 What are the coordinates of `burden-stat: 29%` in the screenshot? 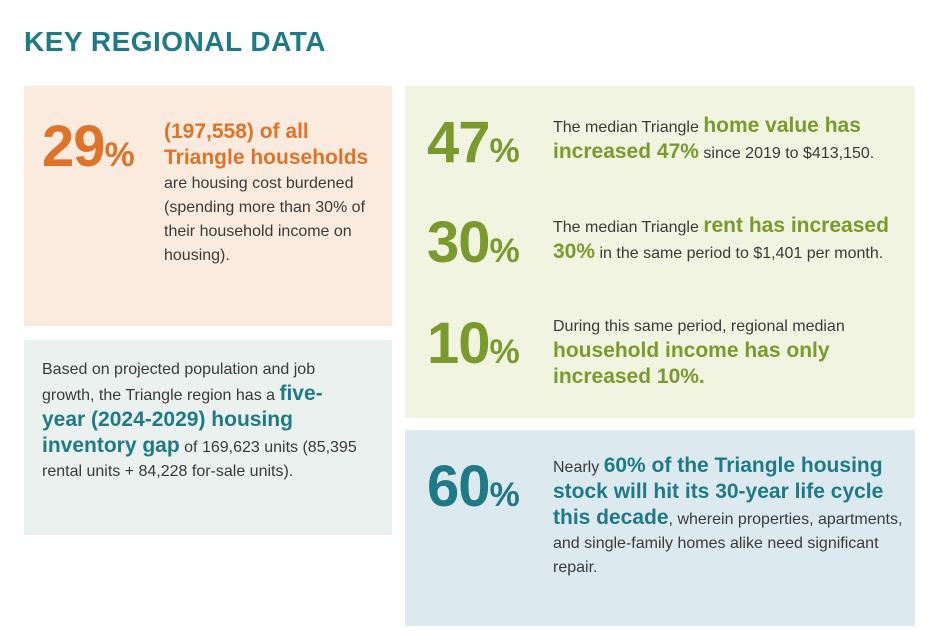 It's located at (88, 147).